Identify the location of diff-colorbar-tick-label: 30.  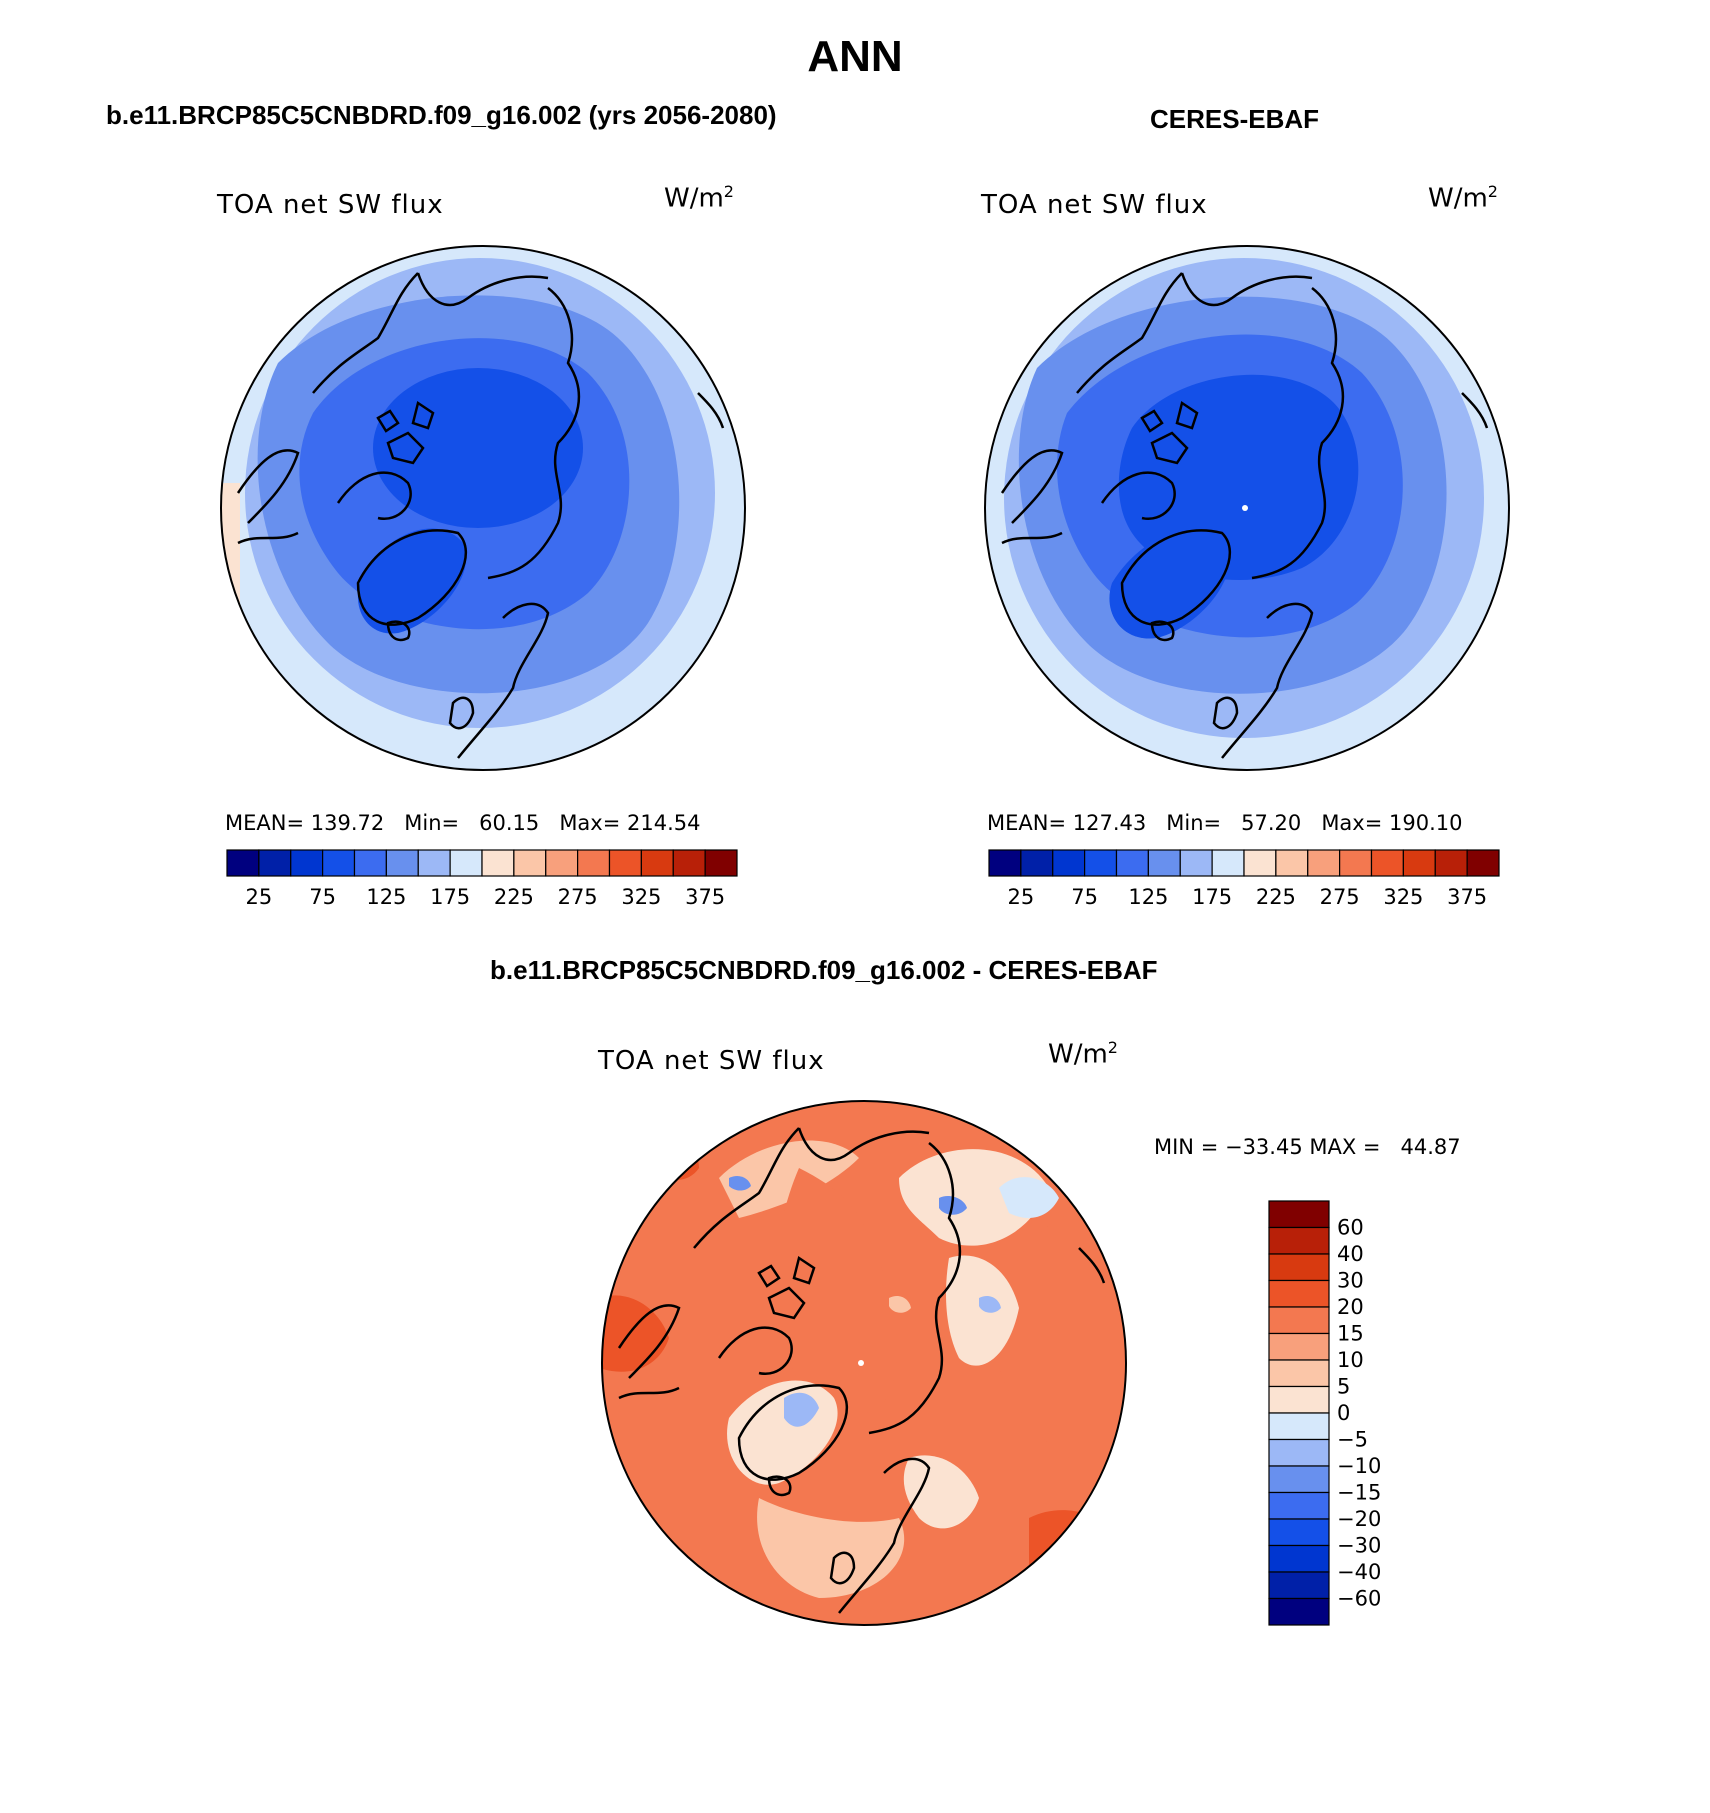
(1350, 1281).